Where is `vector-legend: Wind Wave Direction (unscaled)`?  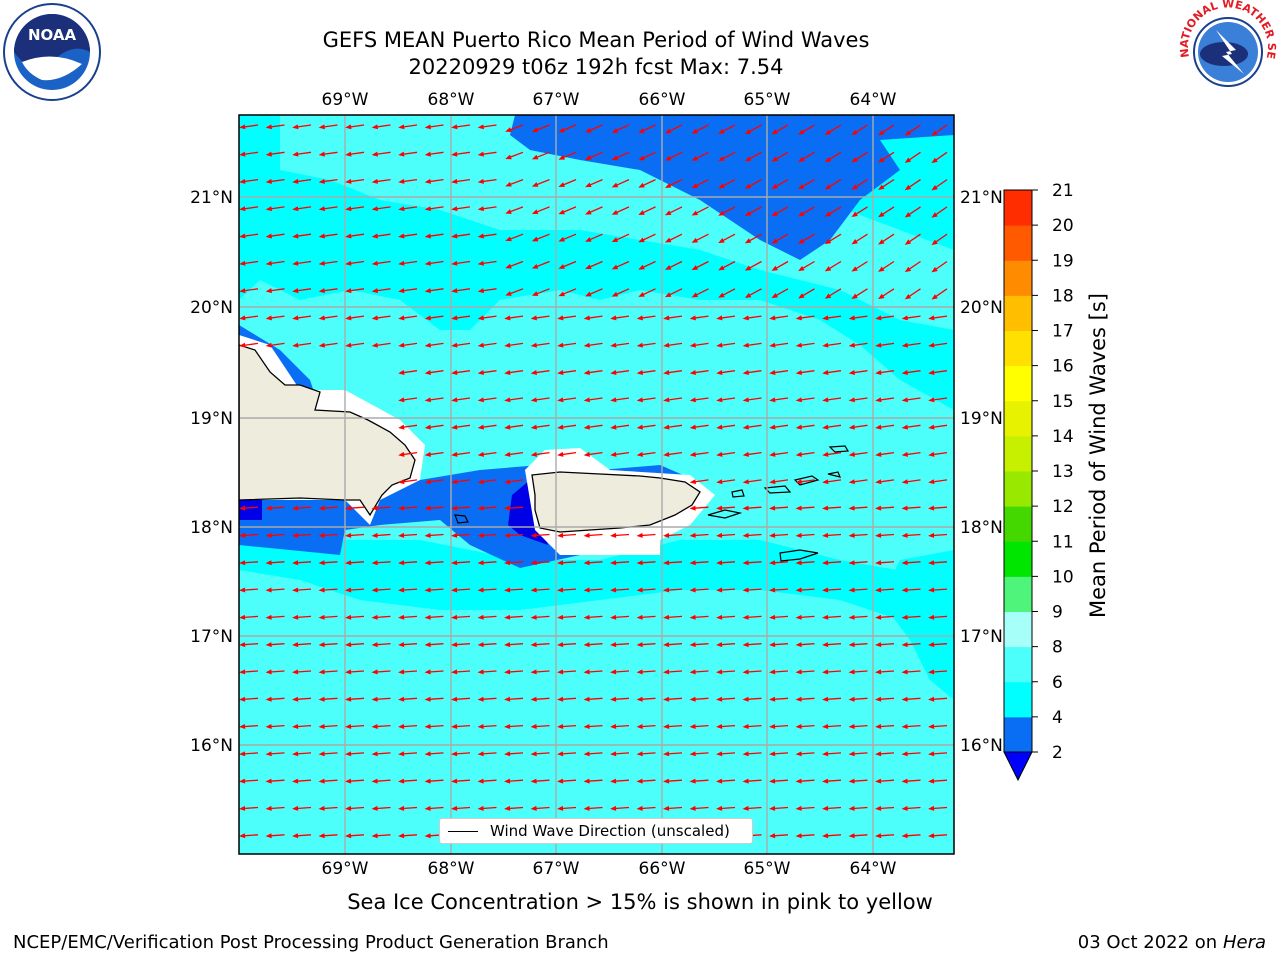 vector-legend: Wind Wave Direction (unscaled) is located at coordinates (596, 831).